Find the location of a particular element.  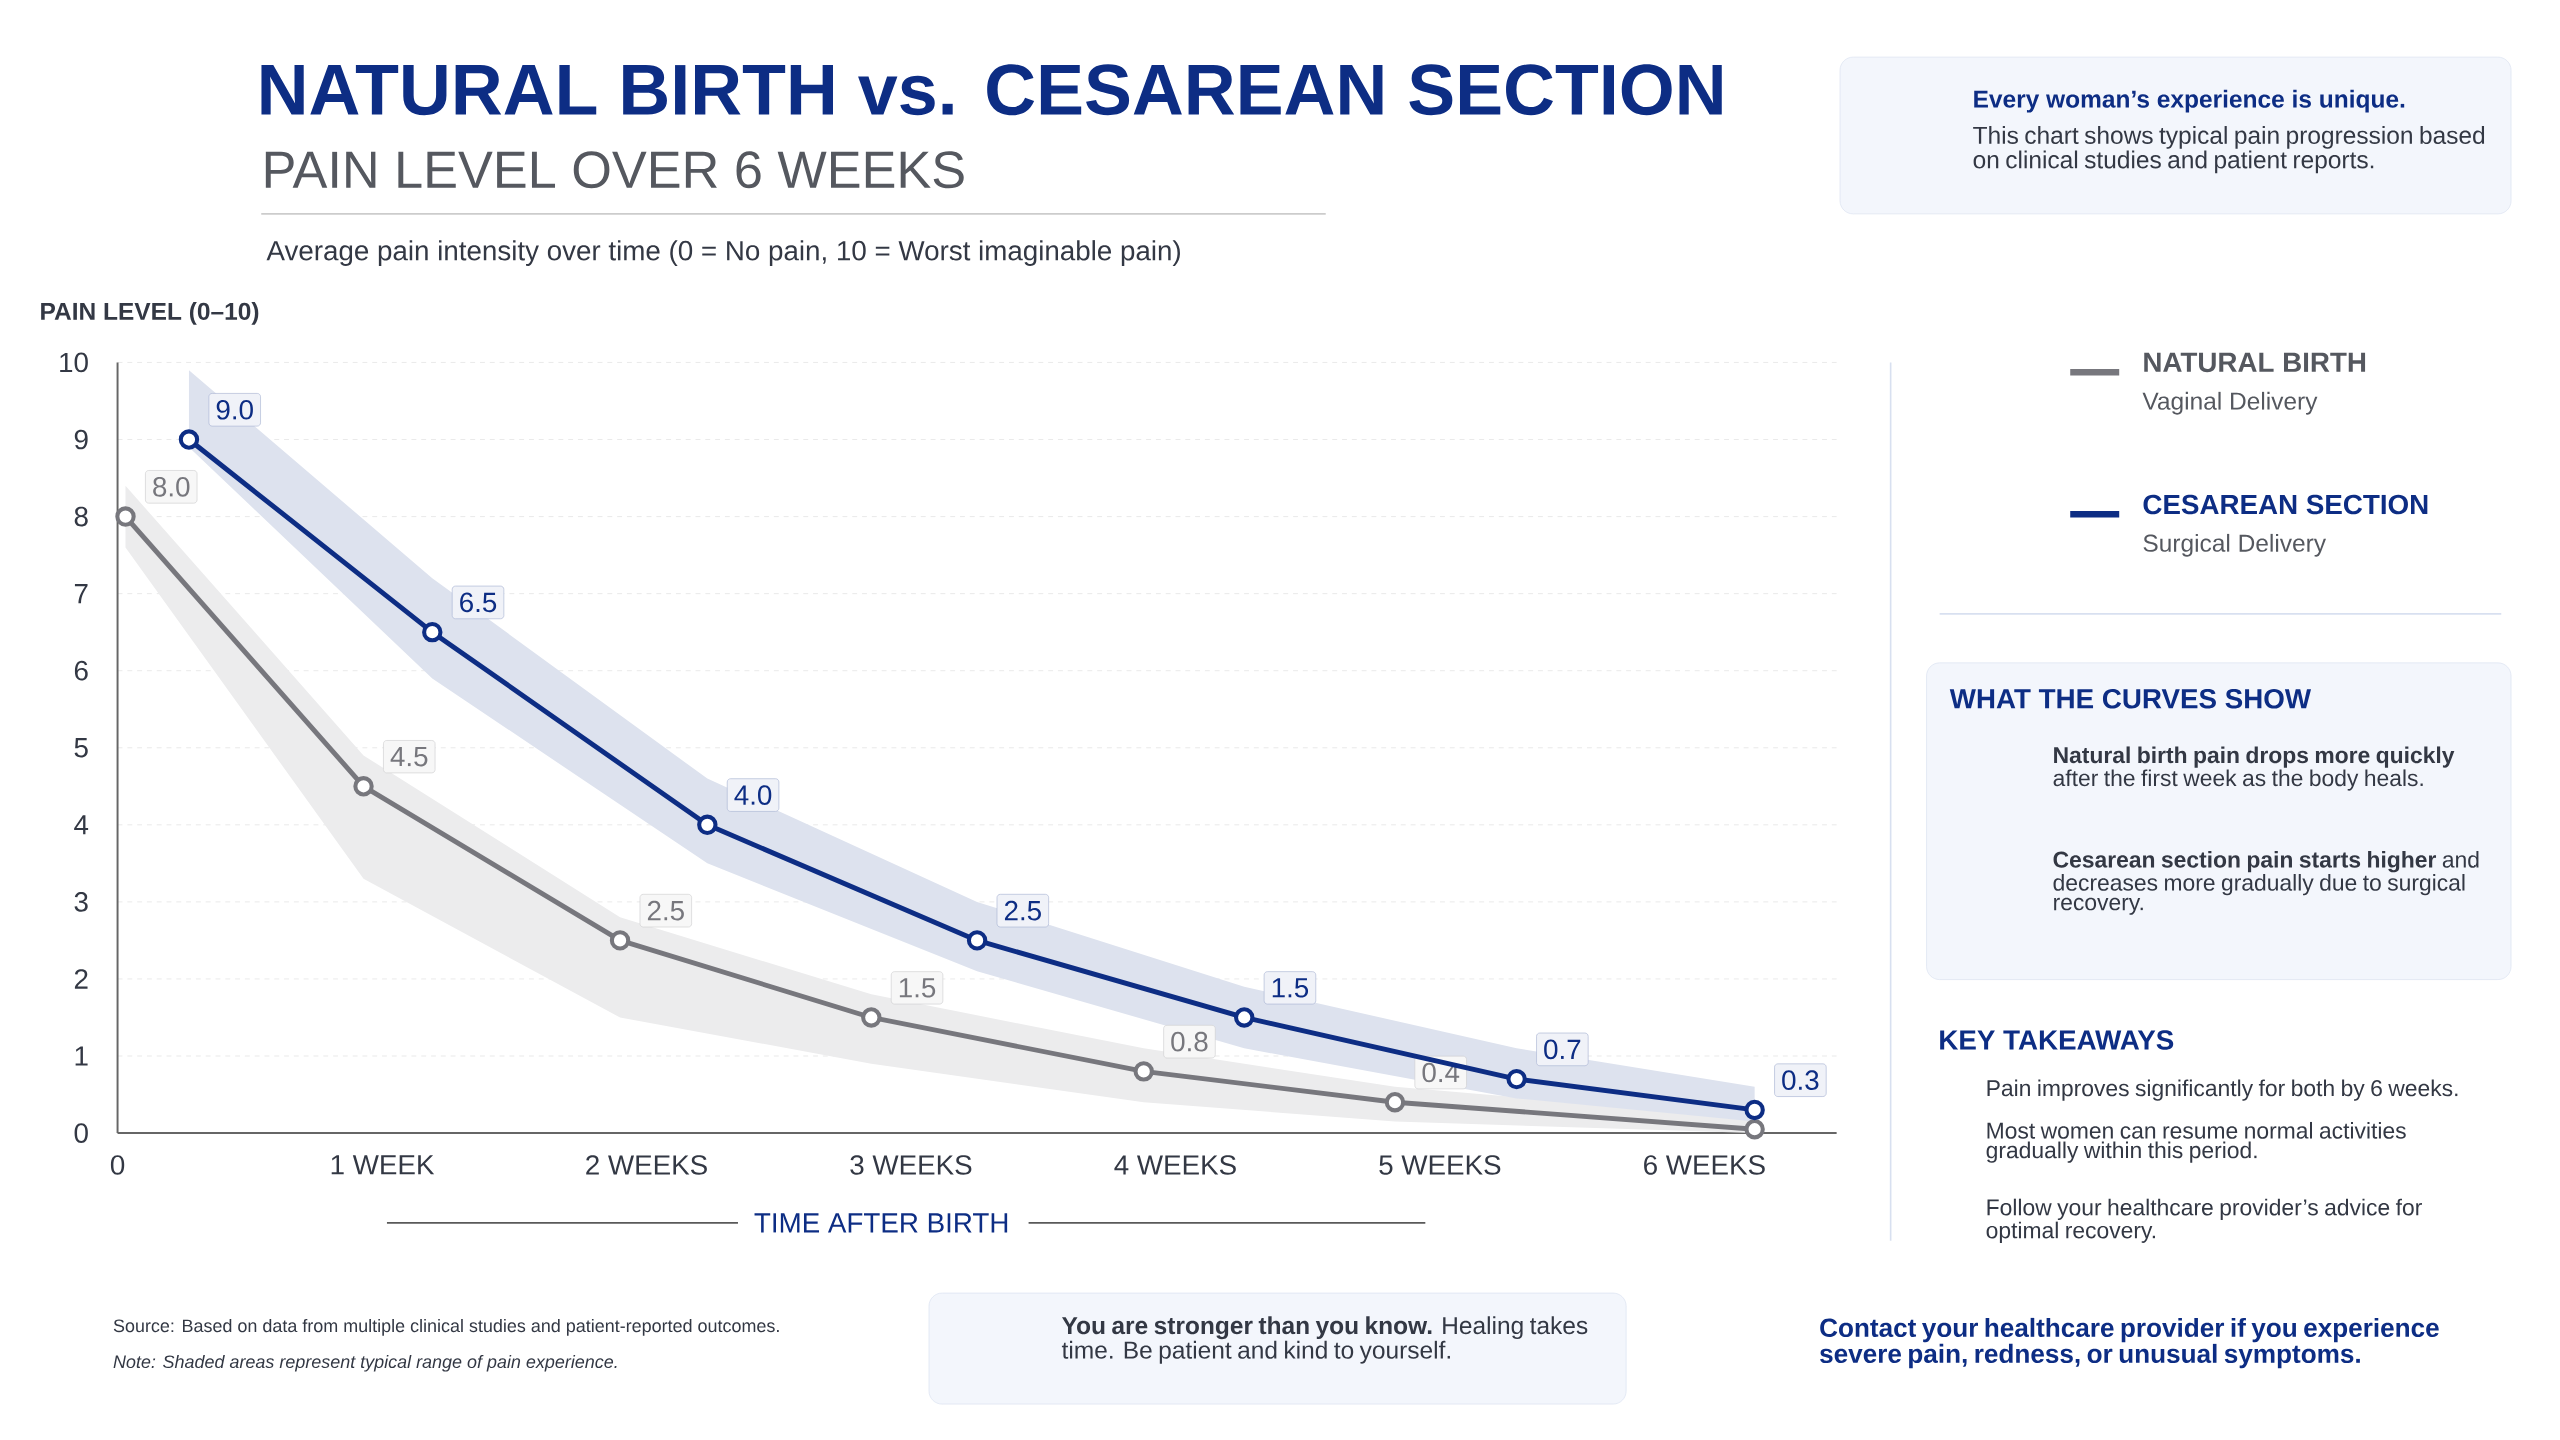

y-tick-label: 4 is located at coordinates (81, 825).